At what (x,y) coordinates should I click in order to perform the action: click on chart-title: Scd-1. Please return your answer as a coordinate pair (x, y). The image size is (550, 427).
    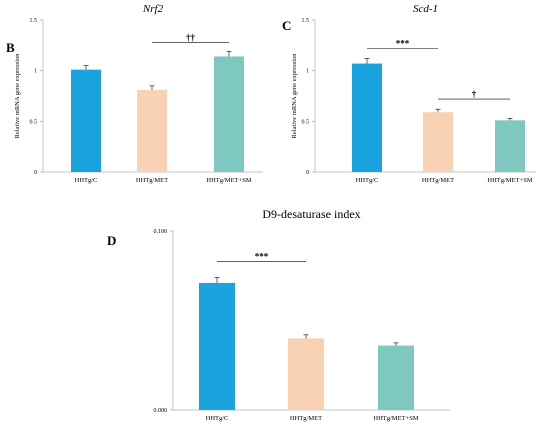
    Looking at the image, I should click on (425, 9).